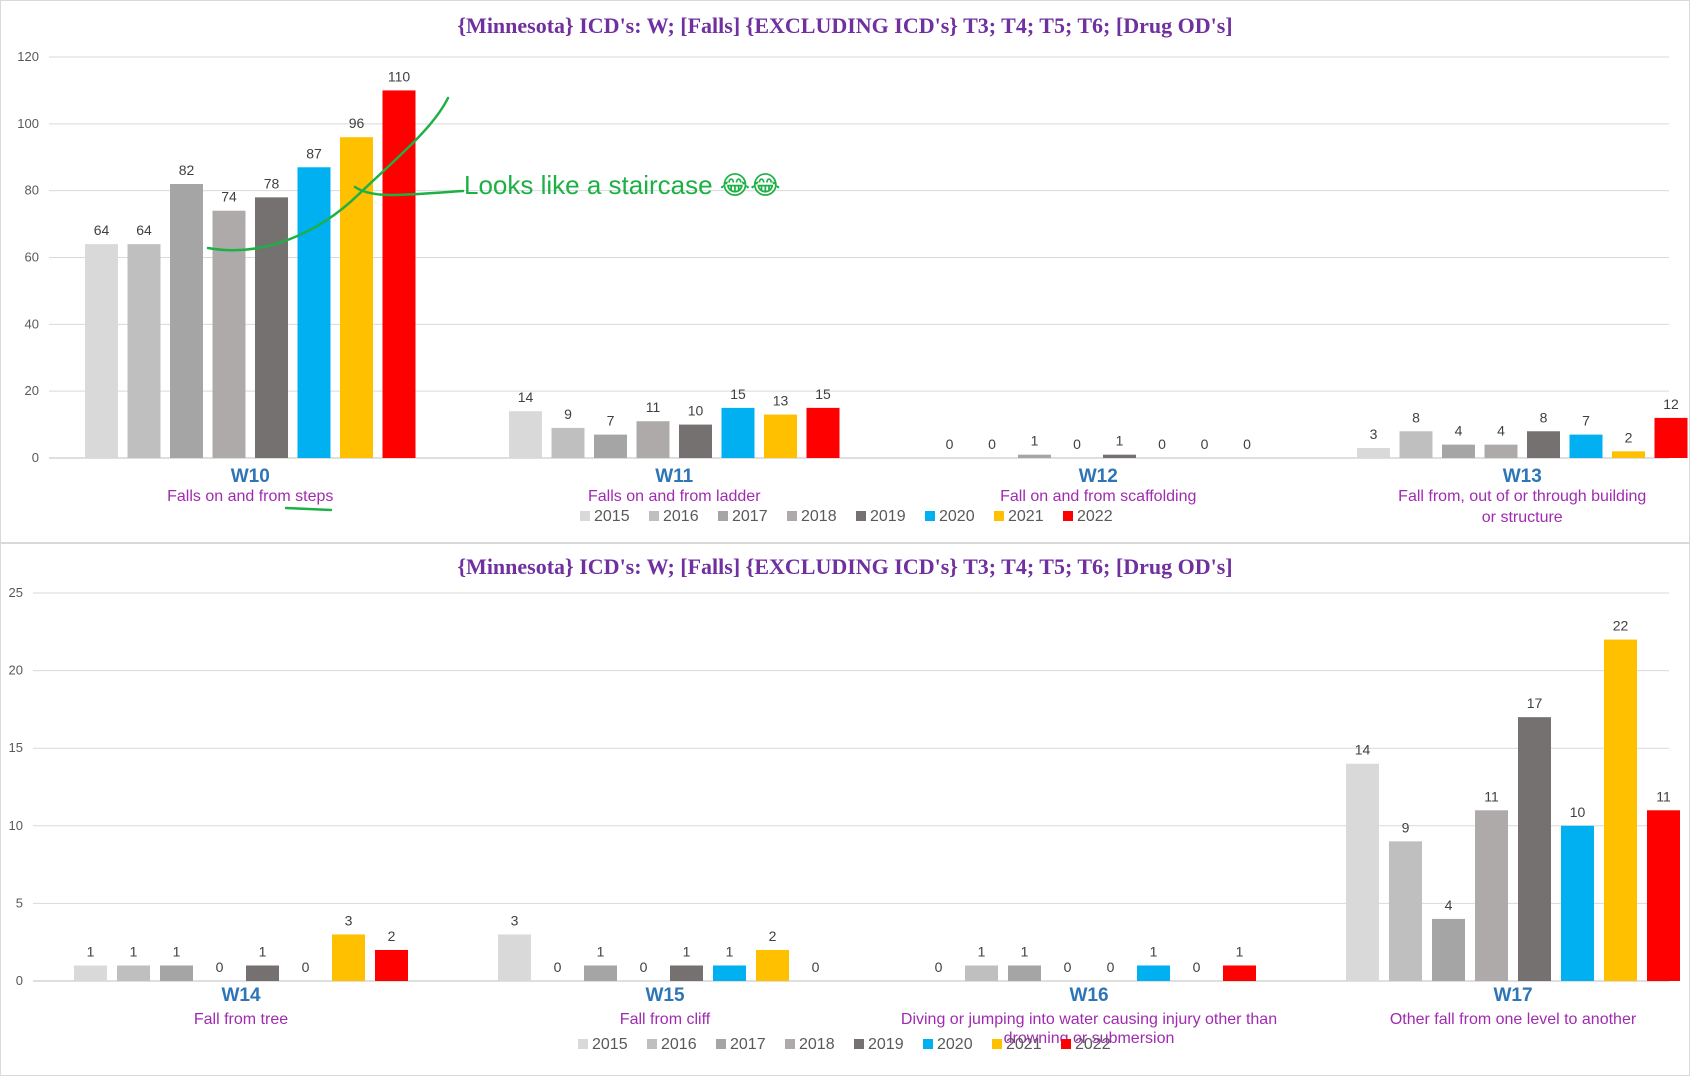 The image size is (1690, 1076). Describe the element at coordinates (1024, 973) in the screenshot. I see `bar-w16-2017` at that location.